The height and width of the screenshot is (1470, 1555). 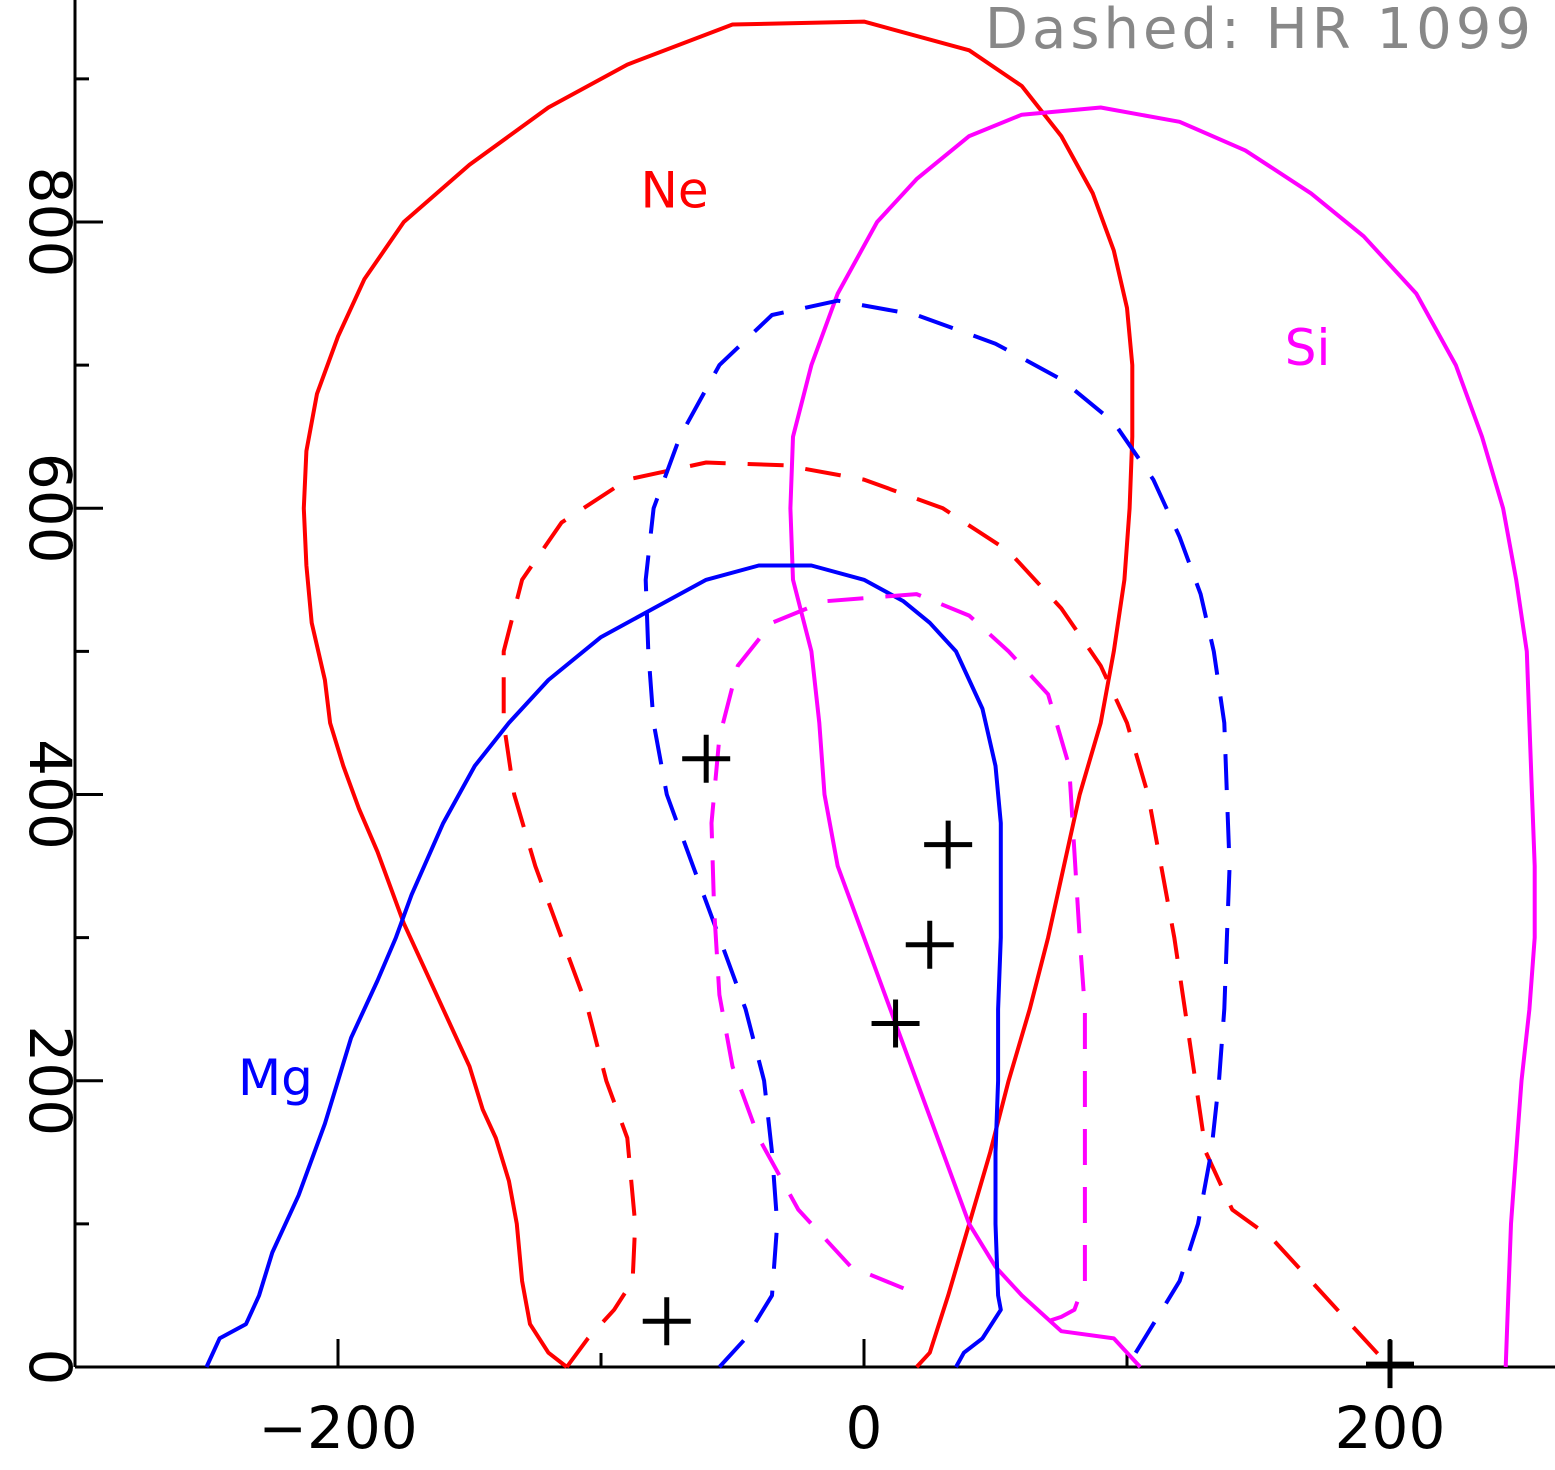 I want to click on x-tick-label: 200, so click(x=1390, y=1428).